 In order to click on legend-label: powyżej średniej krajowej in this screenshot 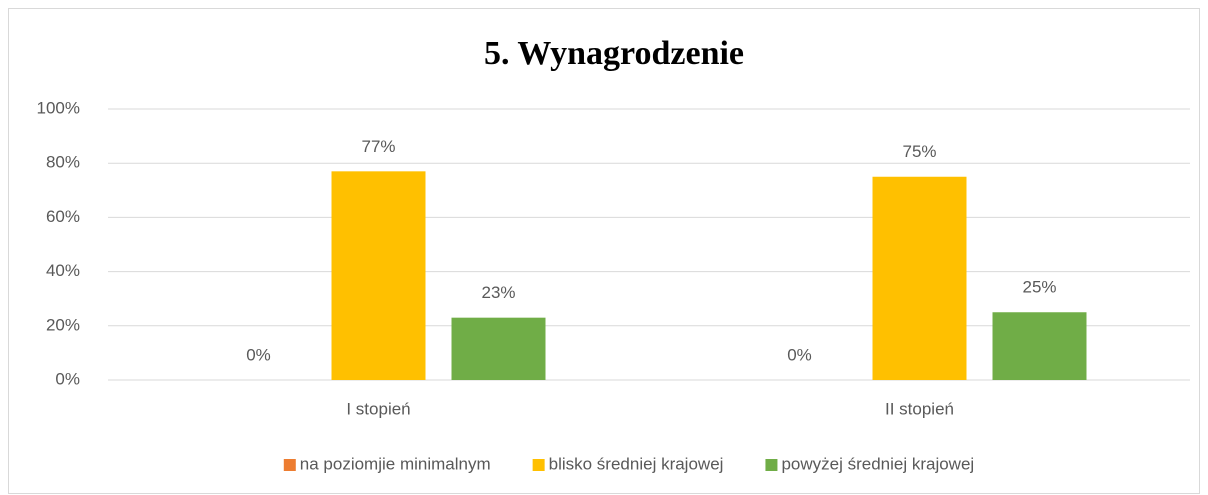, I will do `click(877, 463)`.